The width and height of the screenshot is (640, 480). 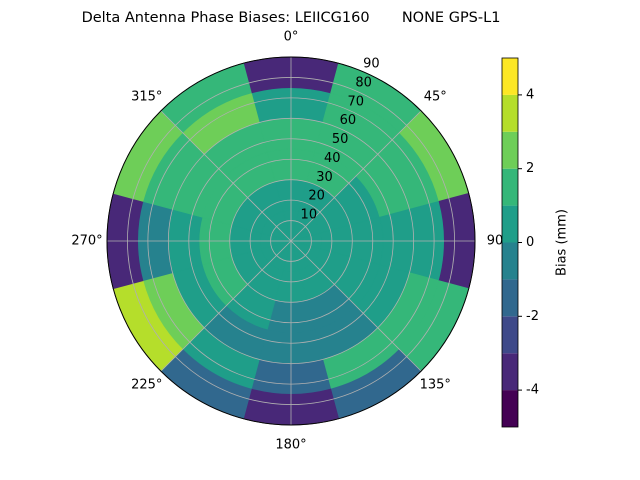 I want to click on theta-tick-label: 270°, so click(x=86, y=241).